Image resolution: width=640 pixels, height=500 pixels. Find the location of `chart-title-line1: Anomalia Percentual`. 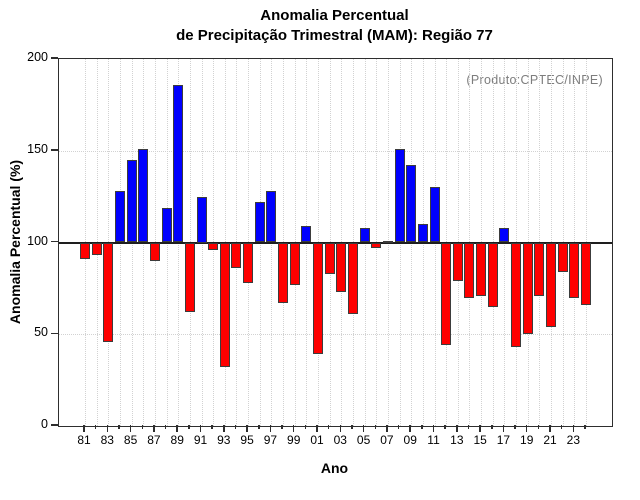

chart-title-line1: Anomalia Percentual is located at coordinates (334, 15).